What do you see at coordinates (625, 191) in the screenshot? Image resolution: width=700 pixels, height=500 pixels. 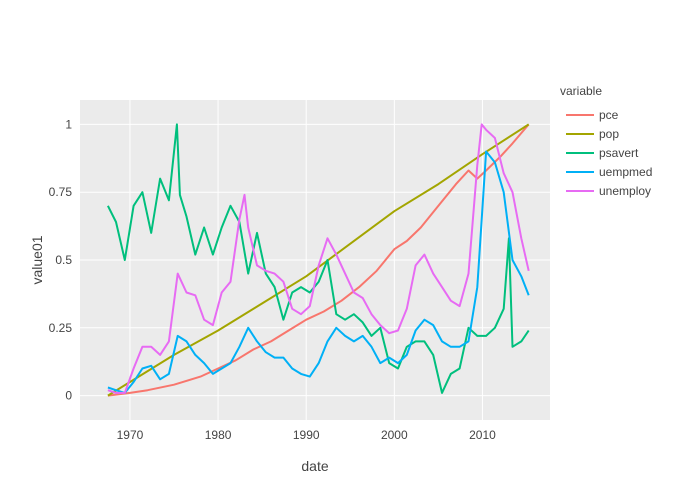 I see `legend-label-unemploy: unemploy` at bounding box center [625, 191].